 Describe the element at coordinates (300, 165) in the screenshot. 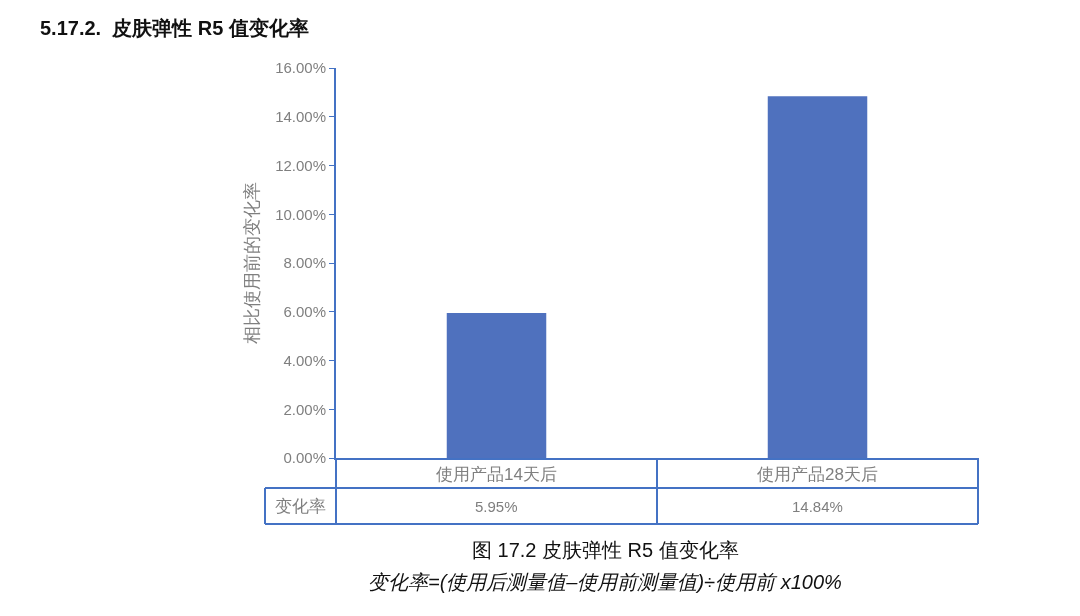

I see `y-tick-label: 12.00%` at that location.